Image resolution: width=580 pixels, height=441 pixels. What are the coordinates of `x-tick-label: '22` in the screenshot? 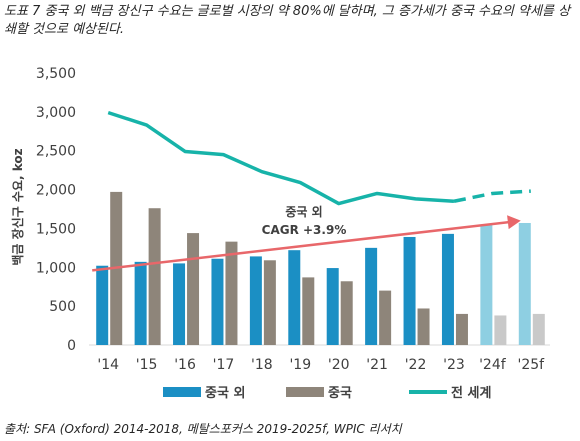 It's located at (416, 365).